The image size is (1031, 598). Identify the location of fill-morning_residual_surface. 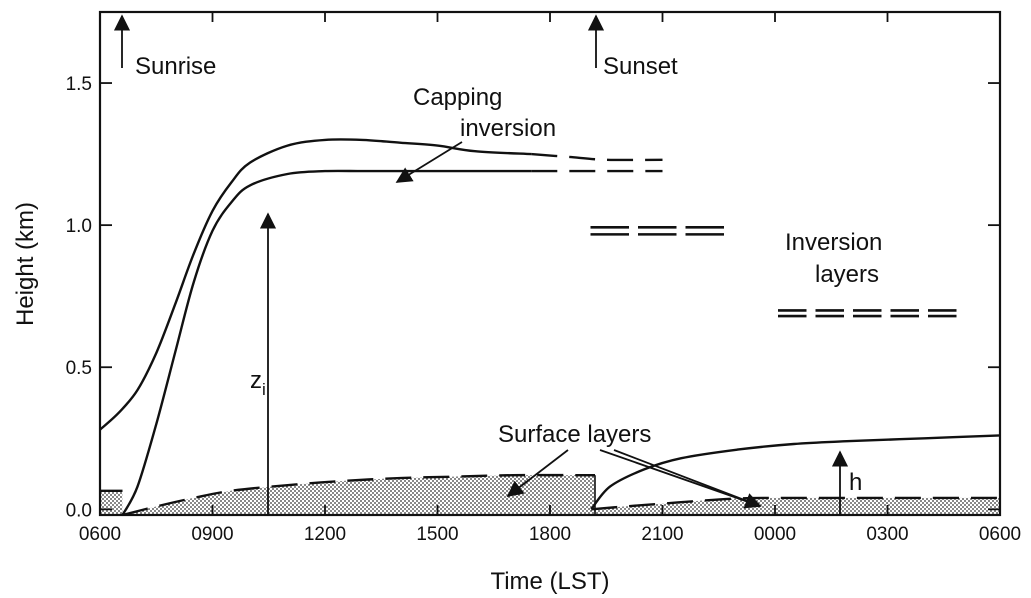
(111, 502).